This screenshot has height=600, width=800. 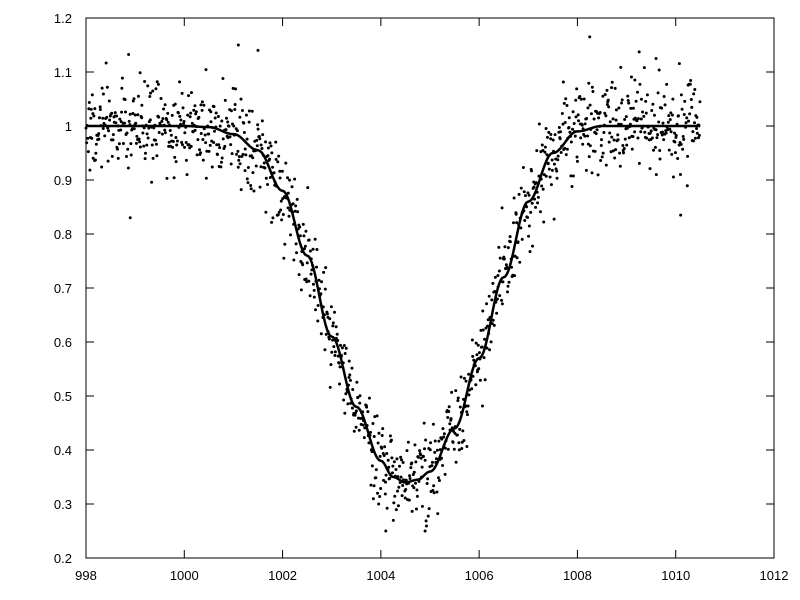 What do you see at coordinates (68, 126) in the screenshot?
I see `y-tick-label: 1` at bounding box center [68, 126].